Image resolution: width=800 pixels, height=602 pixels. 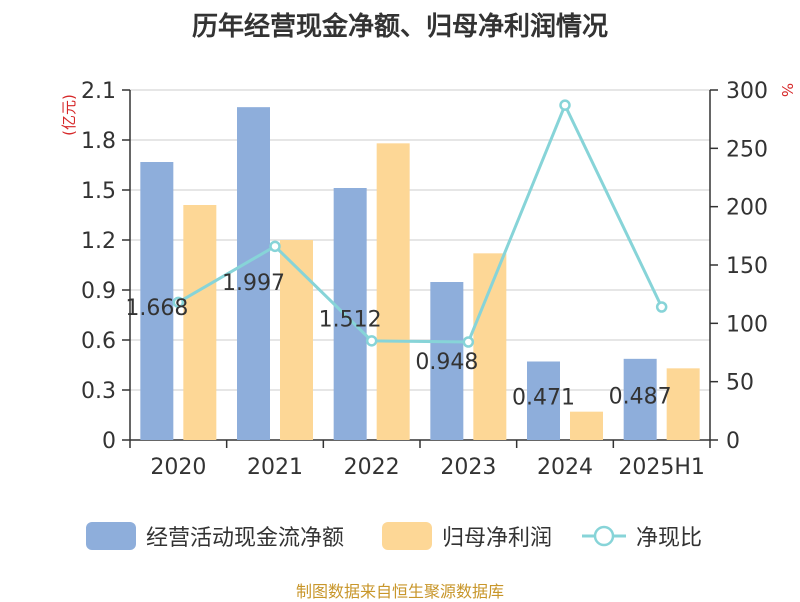 I want to click on data-label-cashflow: 0.471, so click(x=543, y=398).